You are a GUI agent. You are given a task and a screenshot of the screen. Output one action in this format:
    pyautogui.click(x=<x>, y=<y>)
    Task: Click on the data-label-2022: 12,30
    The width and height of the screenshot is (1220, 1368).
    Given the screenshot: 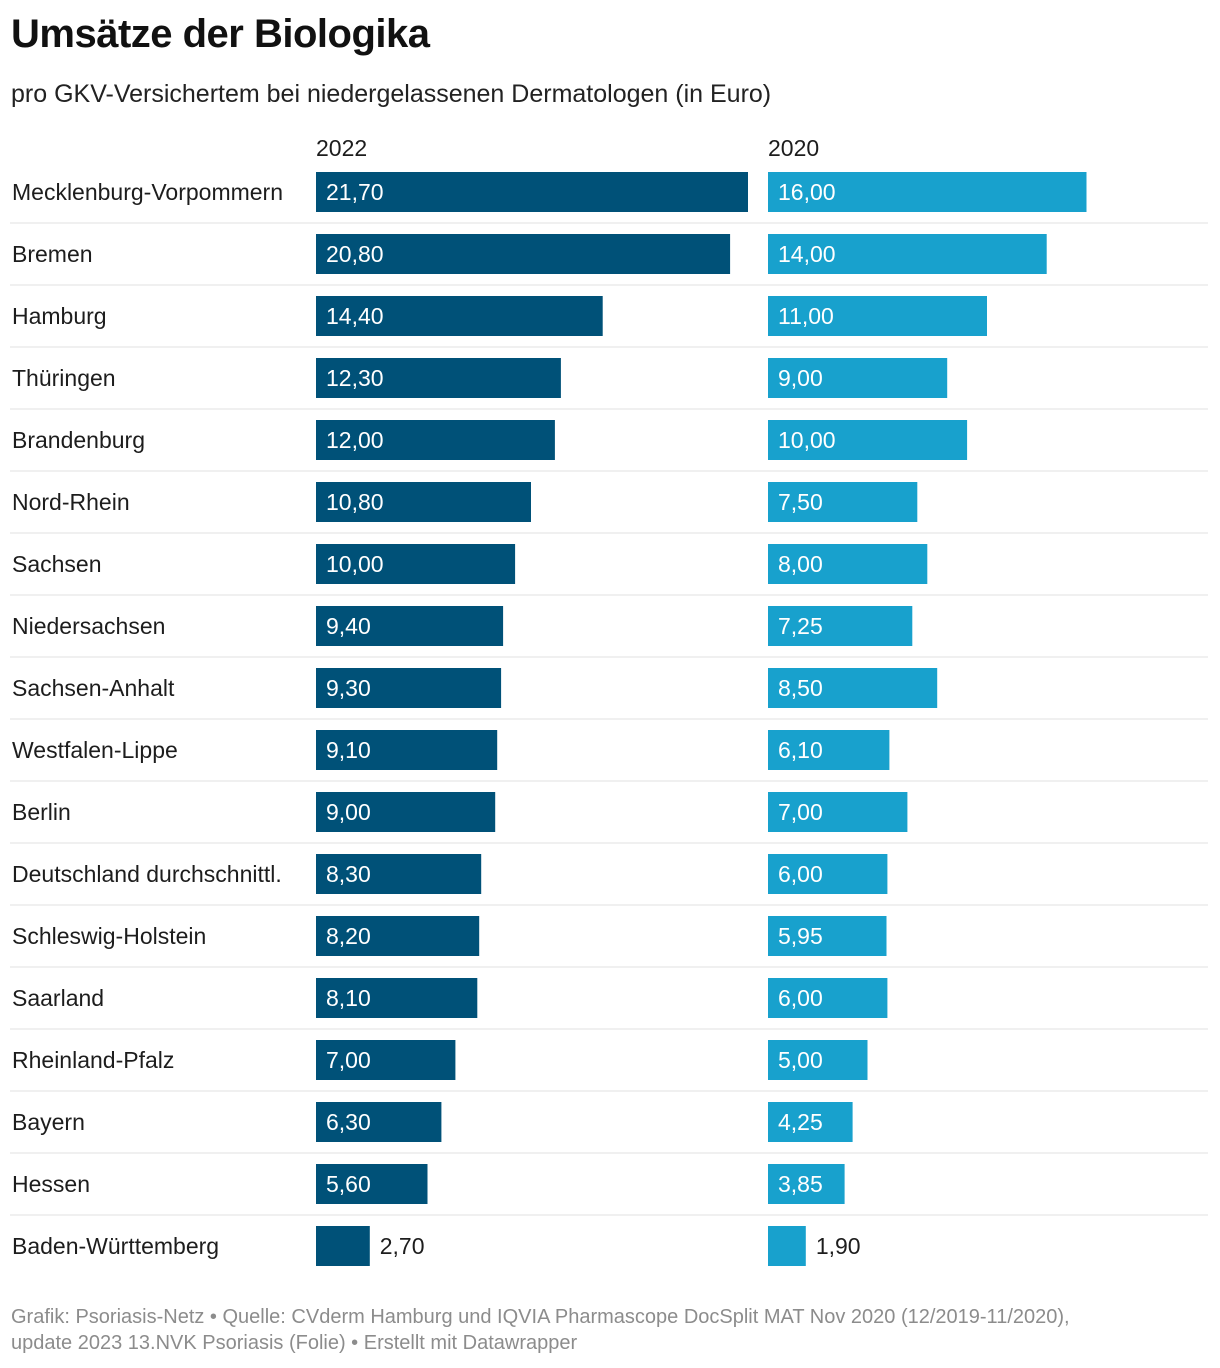 What is the action you would take?
    pyautogui.click(x=355, y=378)
    